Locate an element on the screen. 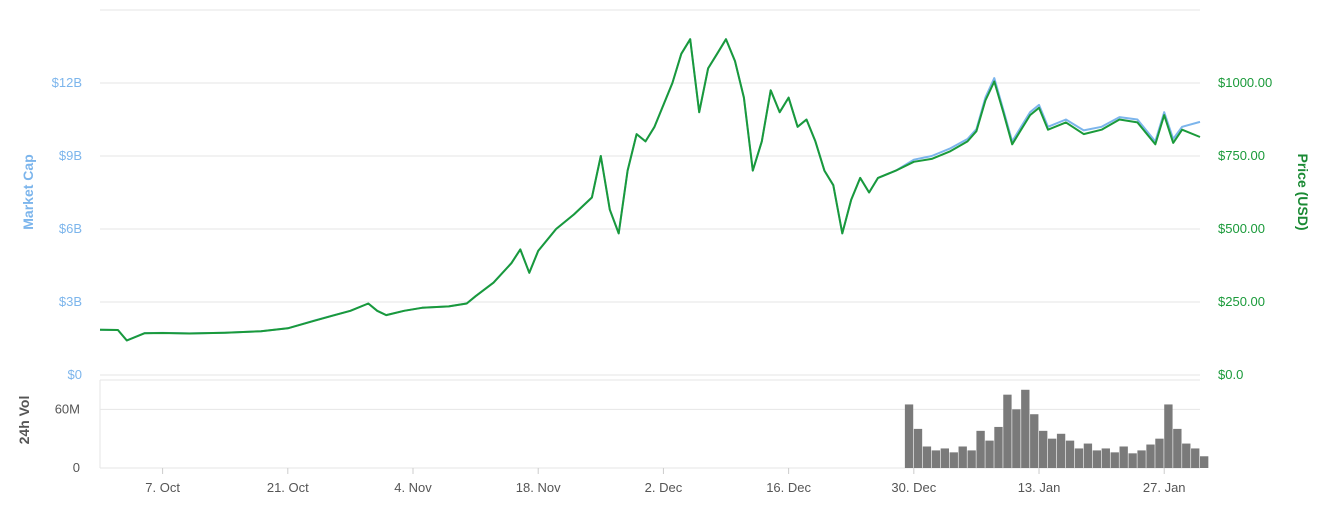  left-axis-label: Market Cap is located at coordinates (28, 191).